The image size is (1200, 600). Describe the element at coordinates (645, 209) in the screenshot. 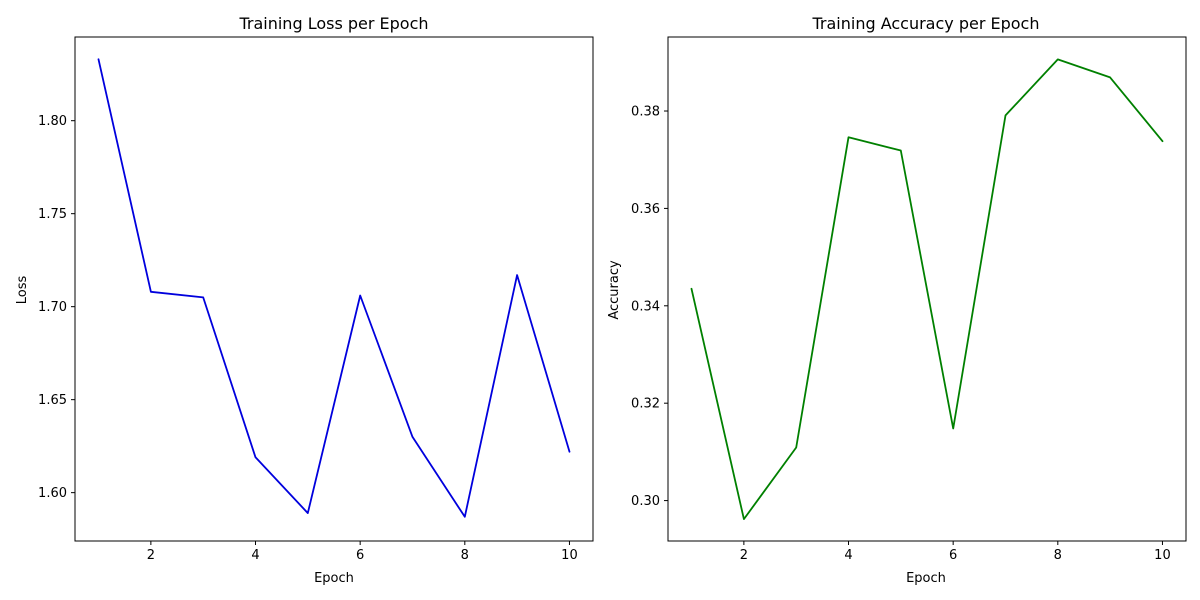

I see `y-tick-label: 0.36` at that location.